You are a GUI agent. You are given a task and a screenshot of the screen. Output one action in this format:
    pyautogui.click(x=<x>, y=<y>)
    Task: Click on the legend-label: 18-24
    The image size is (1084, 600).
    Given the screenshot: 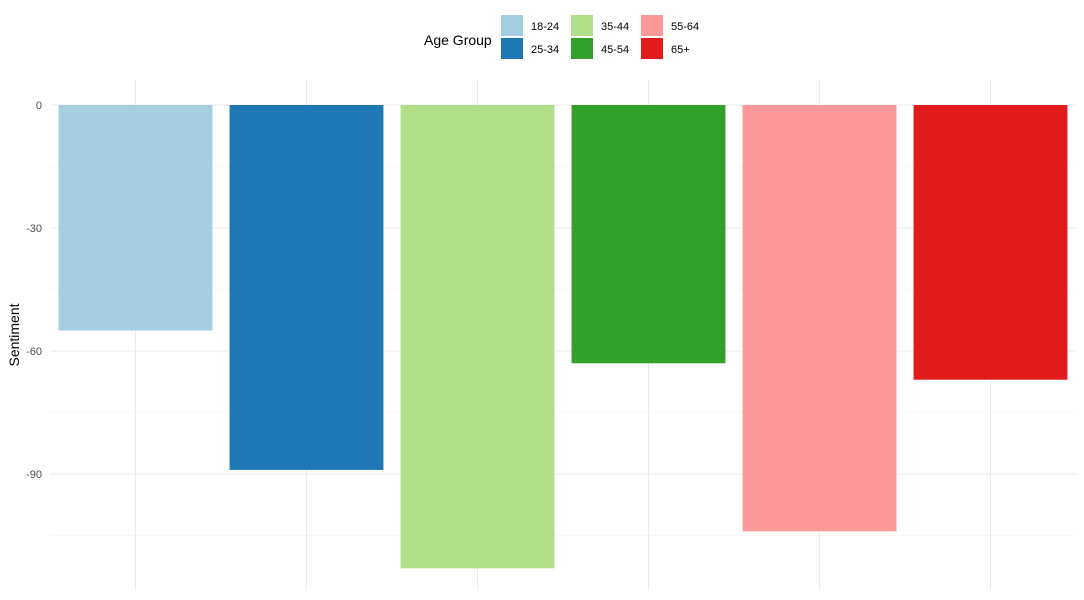 What is the action you would take?
    pyautogui.click(x=545, y=27)
    